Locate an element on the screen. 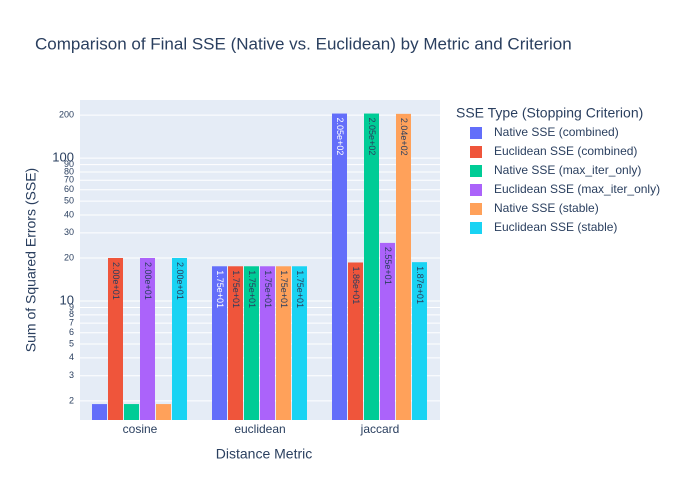  y-tick-label: 90 is located at coordinates (69, 164).